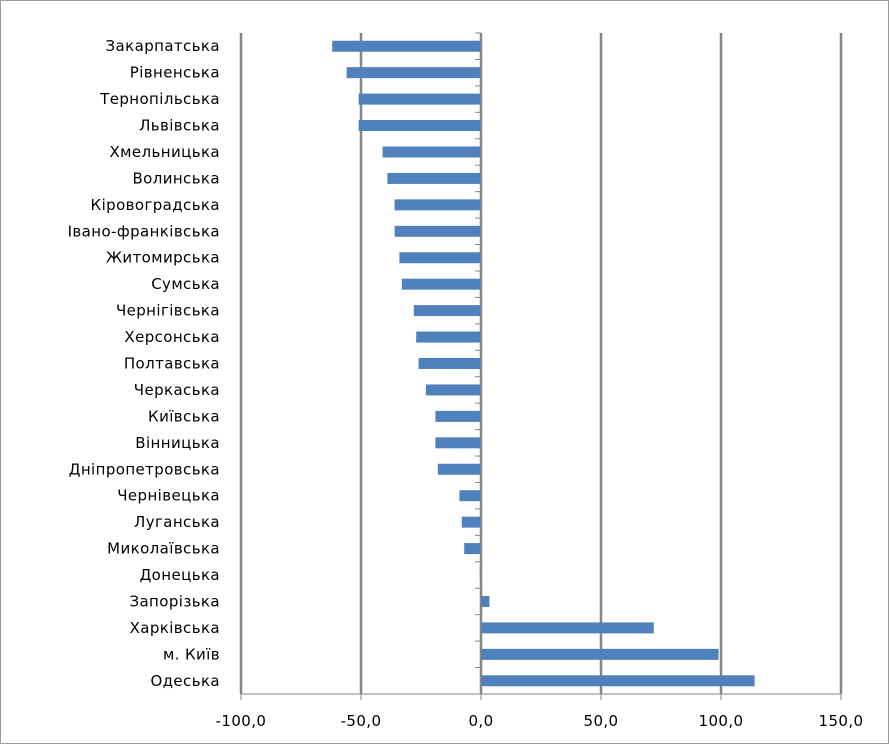  I want to click on category-label: Закарпатська, so click(163, 46).